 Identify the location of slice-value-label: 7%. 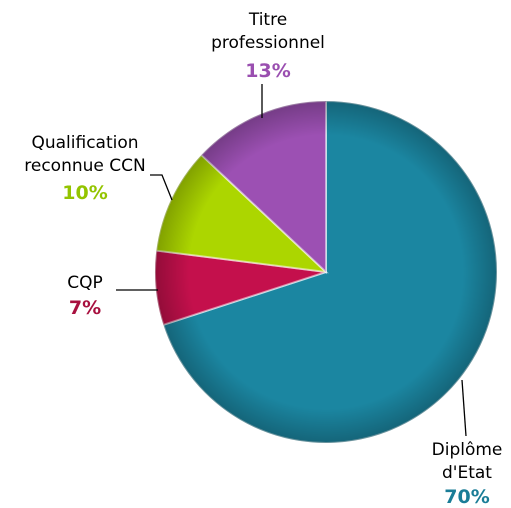
(85, 308).